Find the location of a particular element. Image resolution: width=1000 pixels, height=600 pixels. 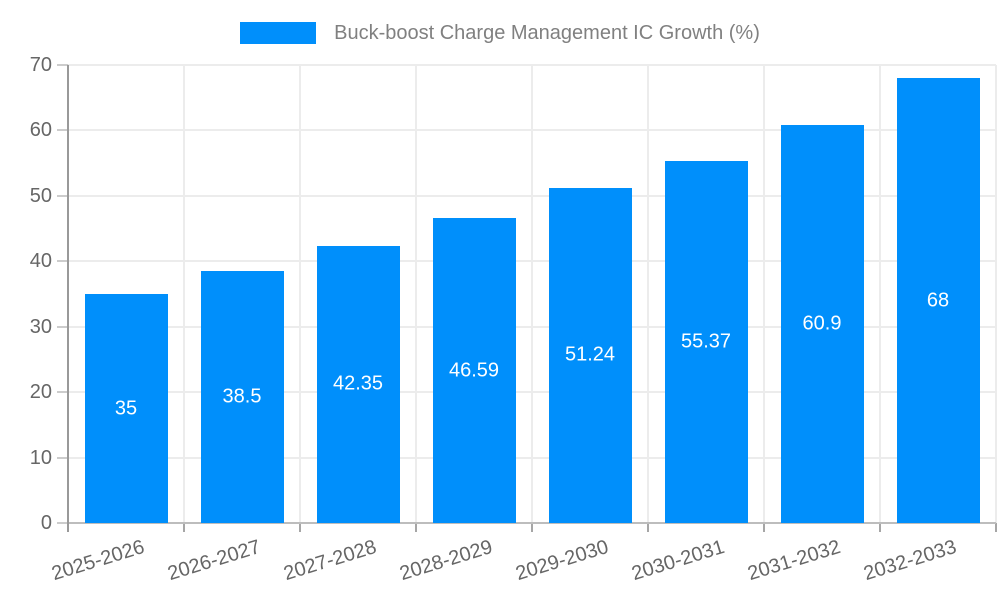

bar: 42.35 is located at coordinates (358, 384).